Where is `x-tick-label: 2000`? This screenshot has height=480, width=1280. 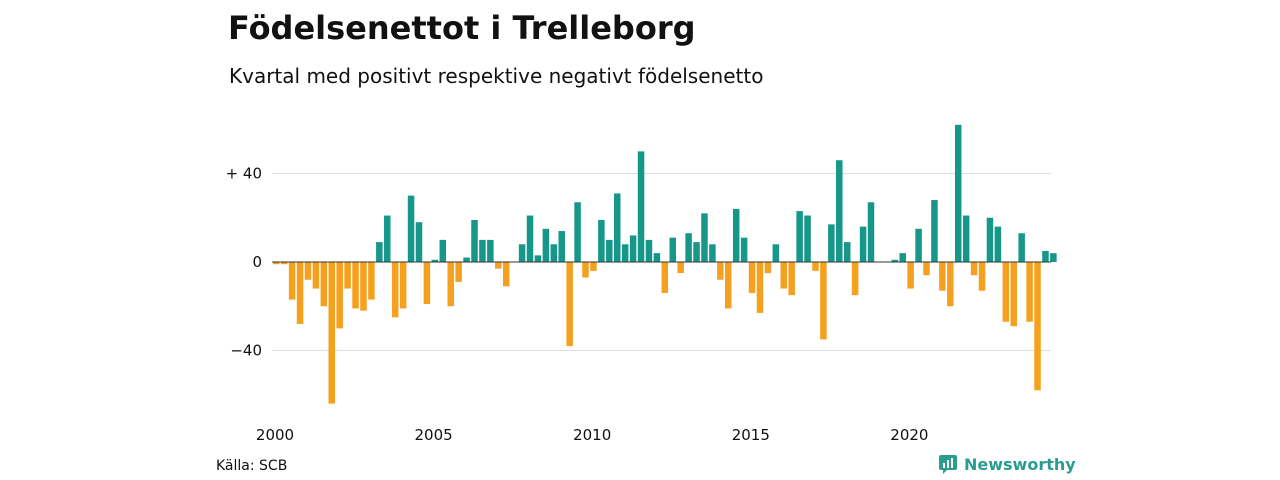 x-tick-label: 2000 is located at coordinates (275, 435).